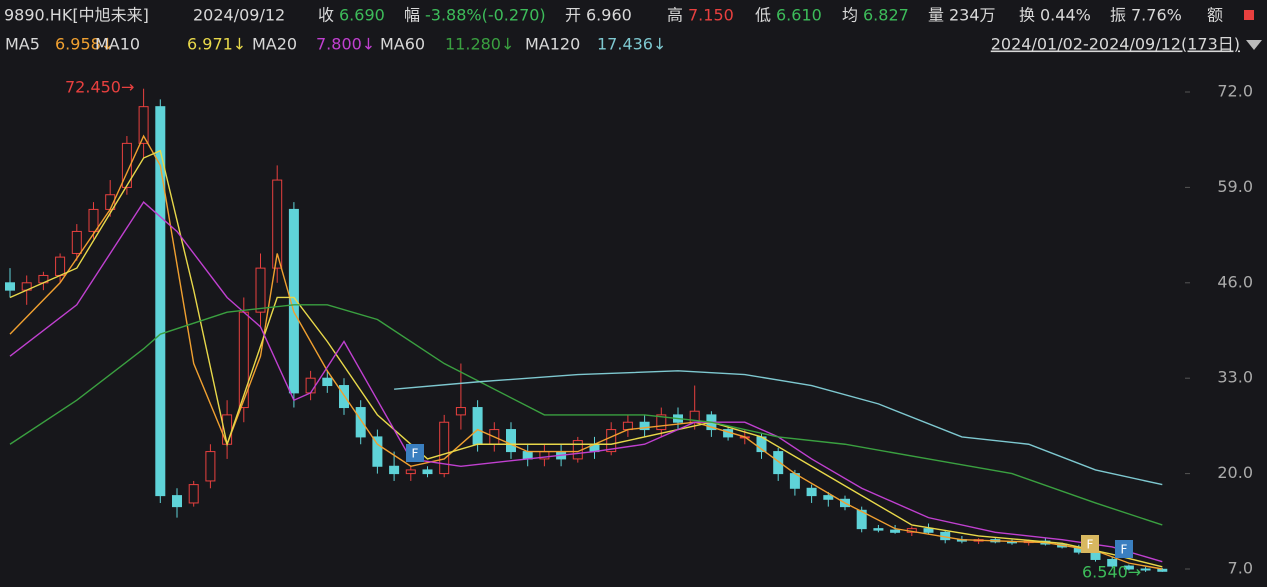 Image resolution: width=1267 pixels, height=587 pixels. I want to click on stat-value: 6.827, so click(886, 15).